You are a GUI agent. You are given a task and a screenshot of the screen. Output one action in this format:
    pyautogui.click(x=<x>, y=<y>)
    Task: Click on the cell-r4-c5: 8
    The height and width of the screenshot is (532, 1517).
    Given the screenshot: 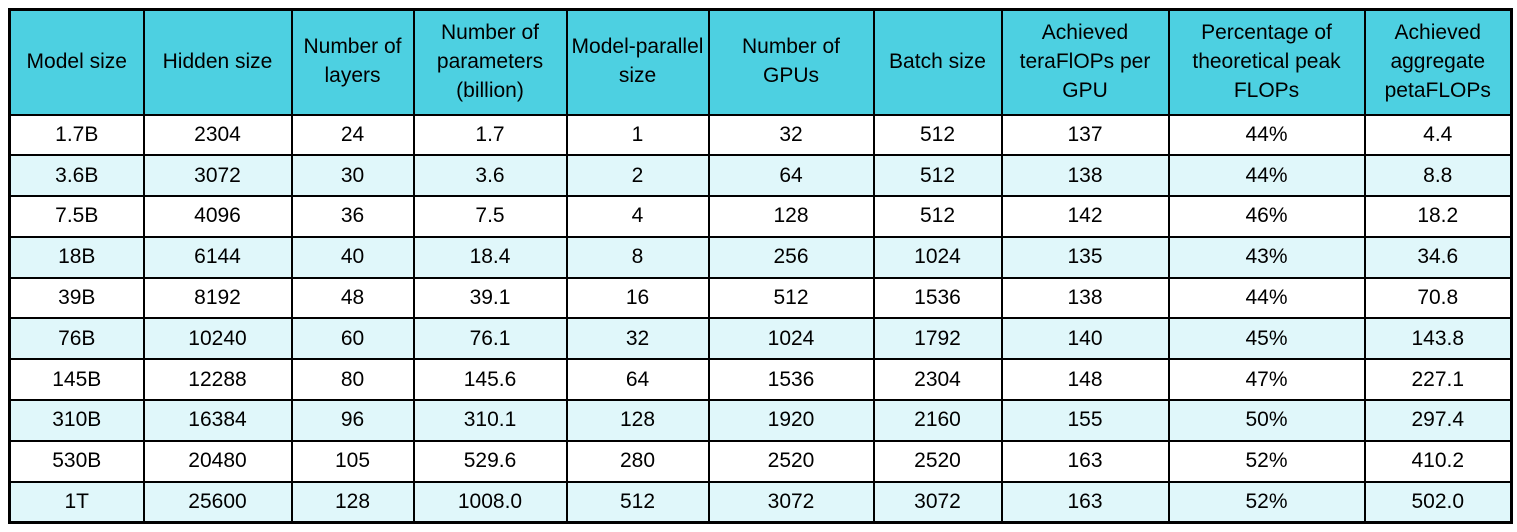 What is the action you would take?
    pyautogui.click(x=637, y=257)
    